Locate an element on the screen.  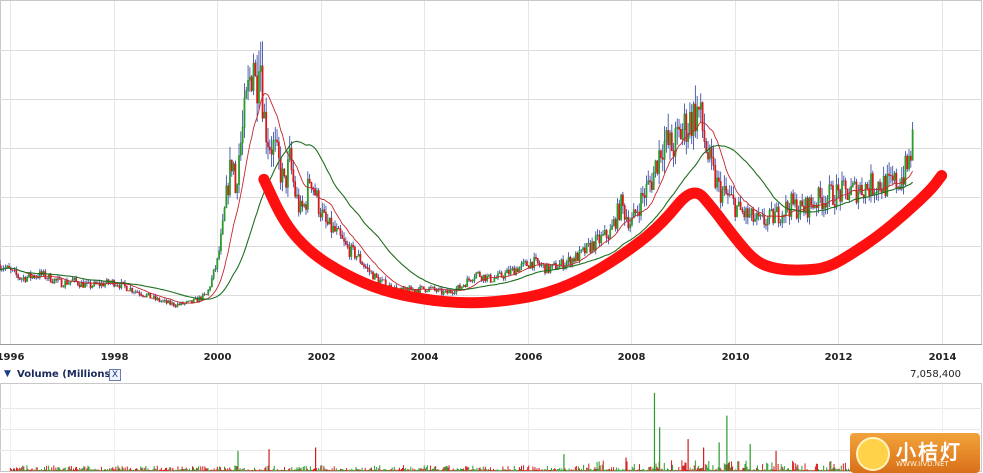
orange-mascot-icon is located at coordinates (873, 454).